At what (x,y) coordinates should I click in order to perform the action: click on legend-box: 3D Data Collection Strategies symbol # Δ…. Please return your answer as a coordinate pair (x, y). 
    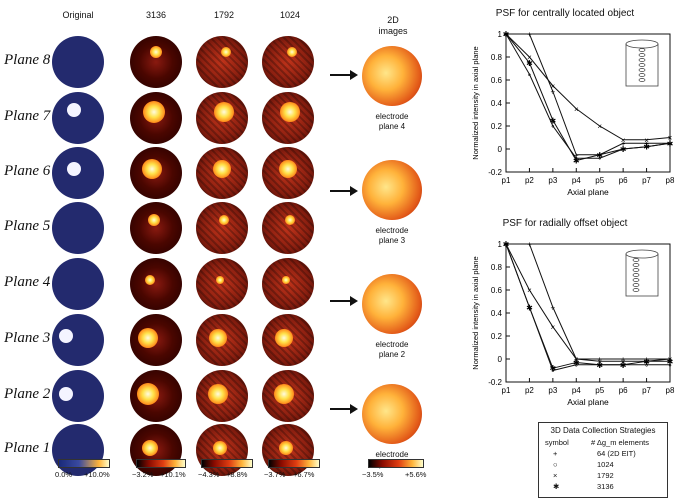
    Looking at the image, I should click on (603, 460).